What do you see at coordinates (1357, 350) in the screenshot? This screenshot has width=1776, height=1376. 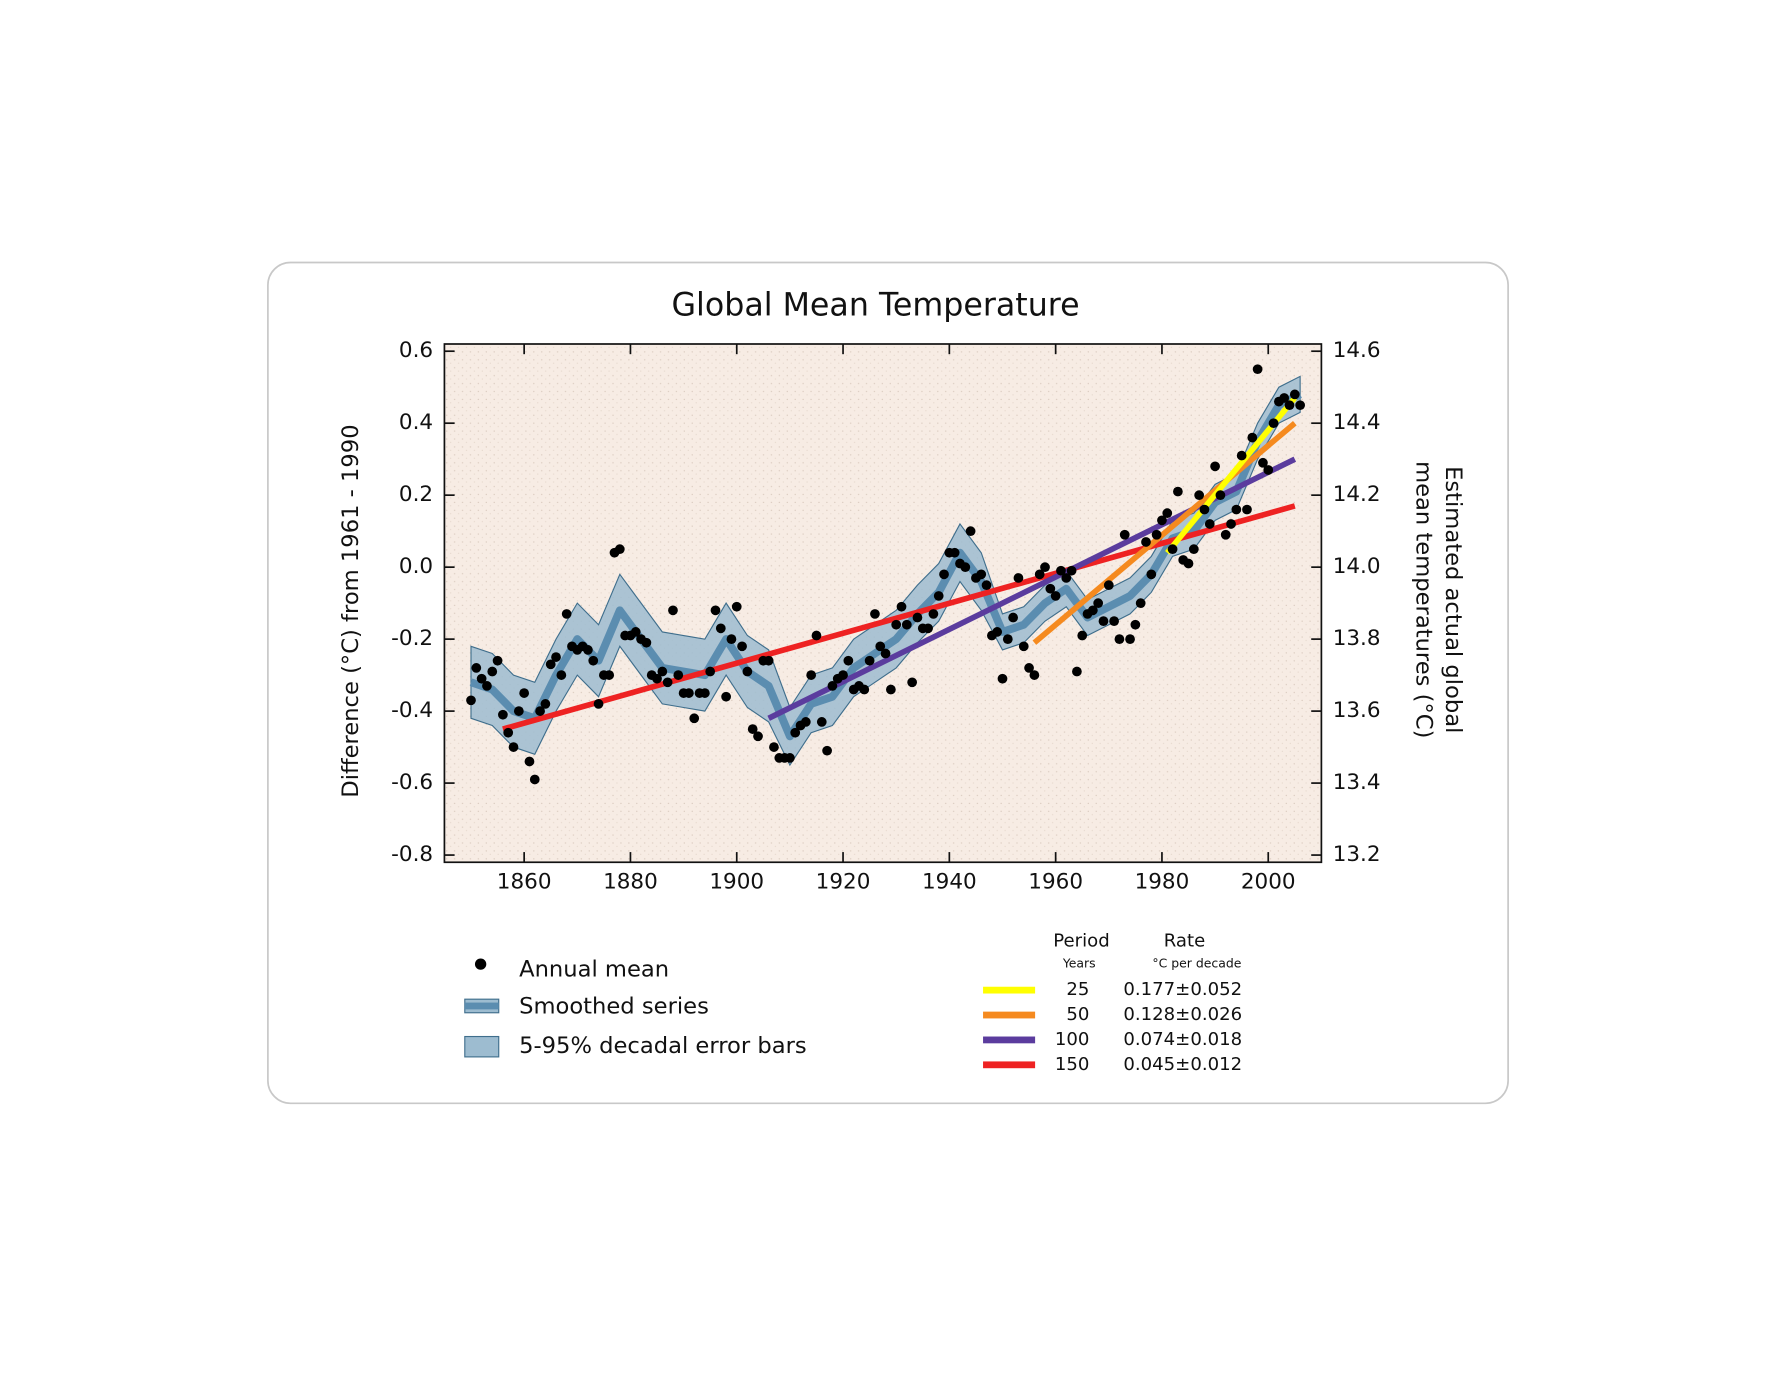 I see `y2-tick-label: 14.6` at bounding box center [1357, 350].